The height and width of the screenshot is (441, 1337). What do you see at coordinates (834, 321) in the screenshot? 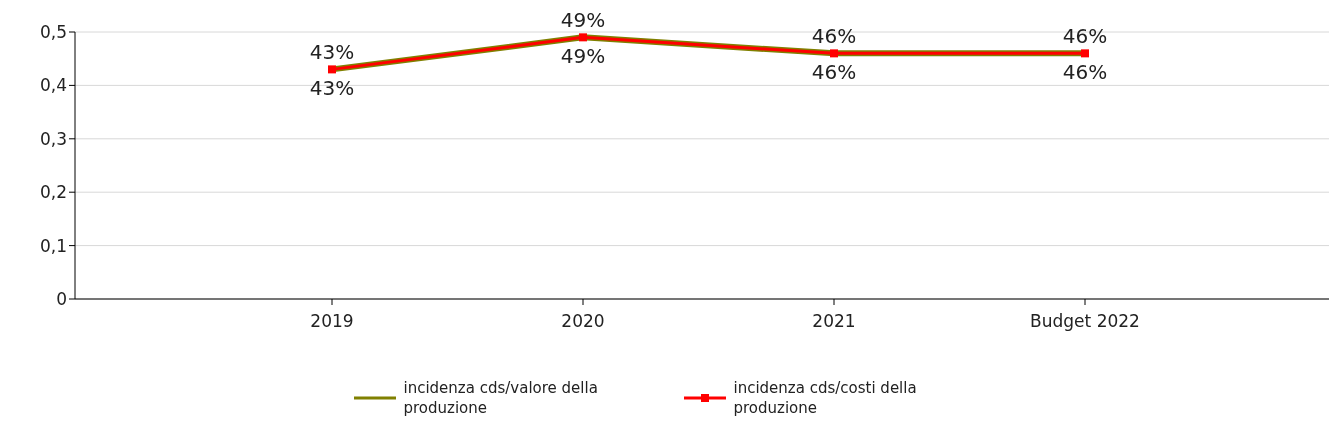
I see `x-tick-label: 2021` at bounding box center [834, 321].